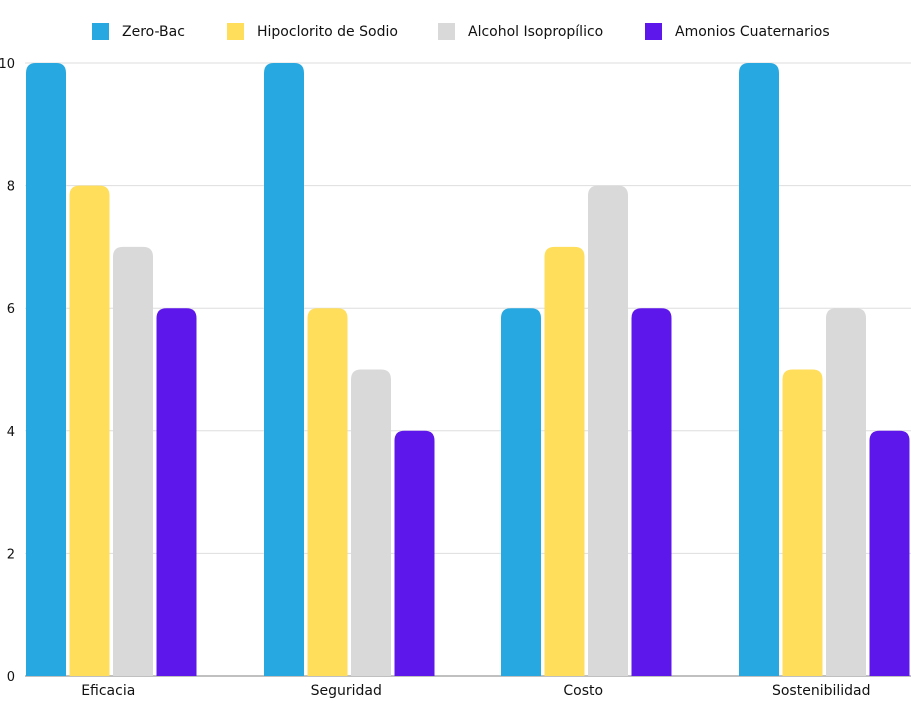 The width and height of the screenshot is (911, 706). I want to click on x-tick-label: Sostenibilidad, so click(821, 691).